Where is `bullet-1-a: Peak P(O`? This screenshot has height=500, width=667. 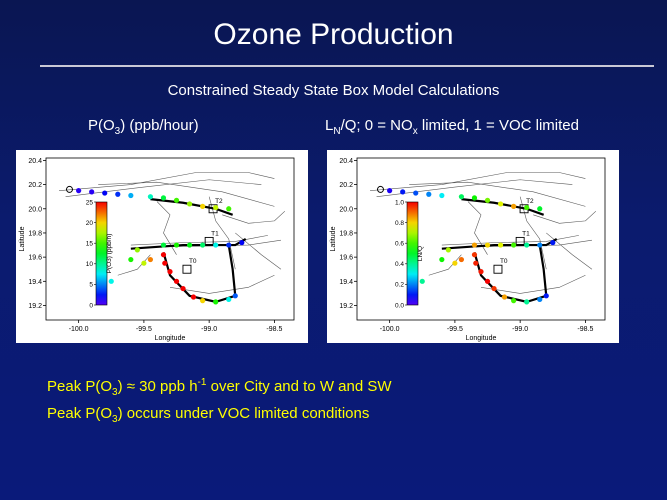
bullet-1-a: Peak P(O is located at coordinates (80, 386).